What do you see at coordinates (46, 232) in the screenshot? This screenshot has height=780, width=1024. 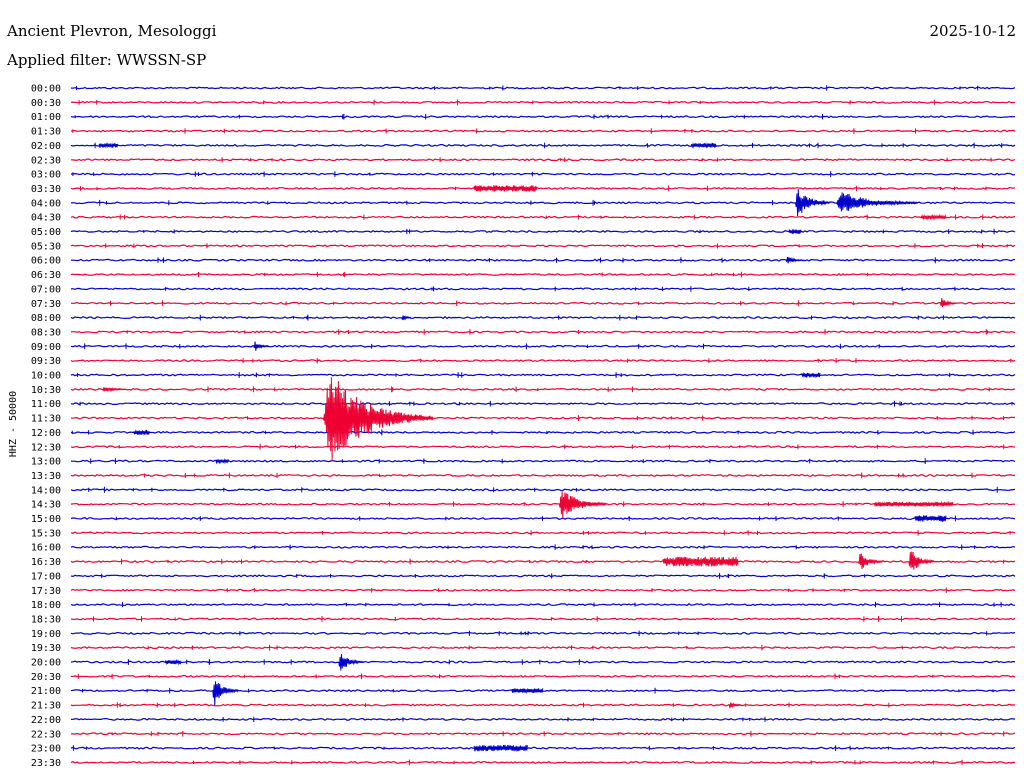 I see `time-tick-label: 05:00` at bounding box center [46, 232].